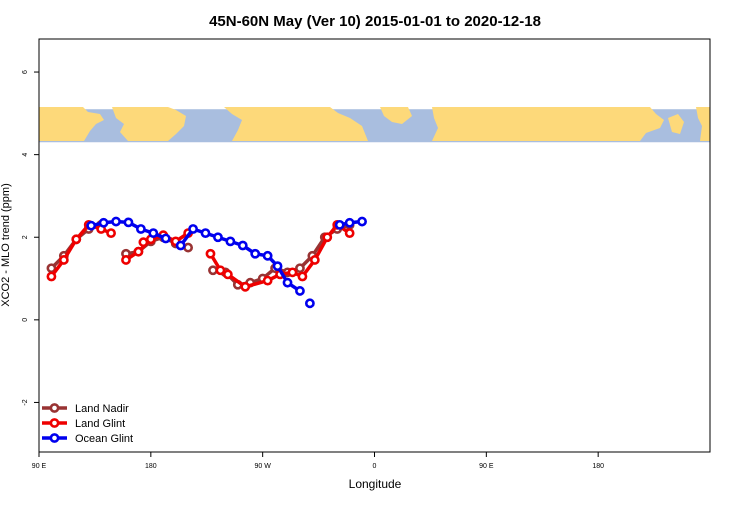 The image size is (750, 505). I want to click on map-landmass-greenland, so click(396, 115).